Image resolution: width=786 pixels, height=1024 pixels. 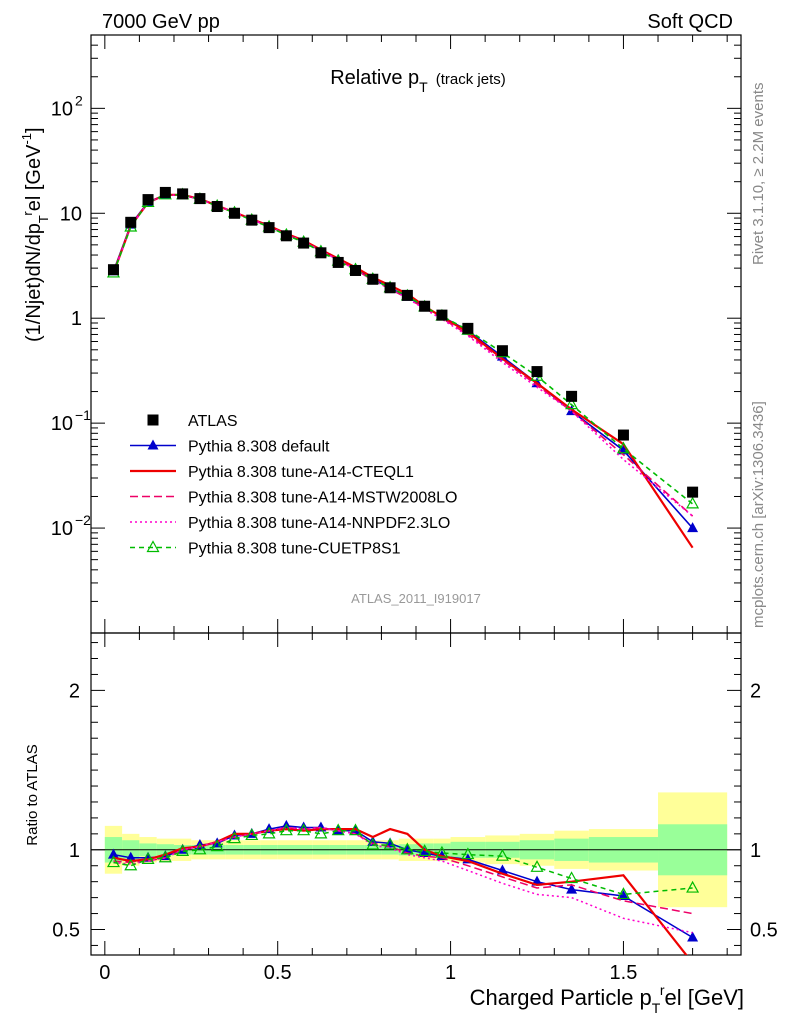 What do you see at coordinates (656, 1008) in the screenshot?
I see `x-axis-label-sub: T` at bounding box center [656, 1008].